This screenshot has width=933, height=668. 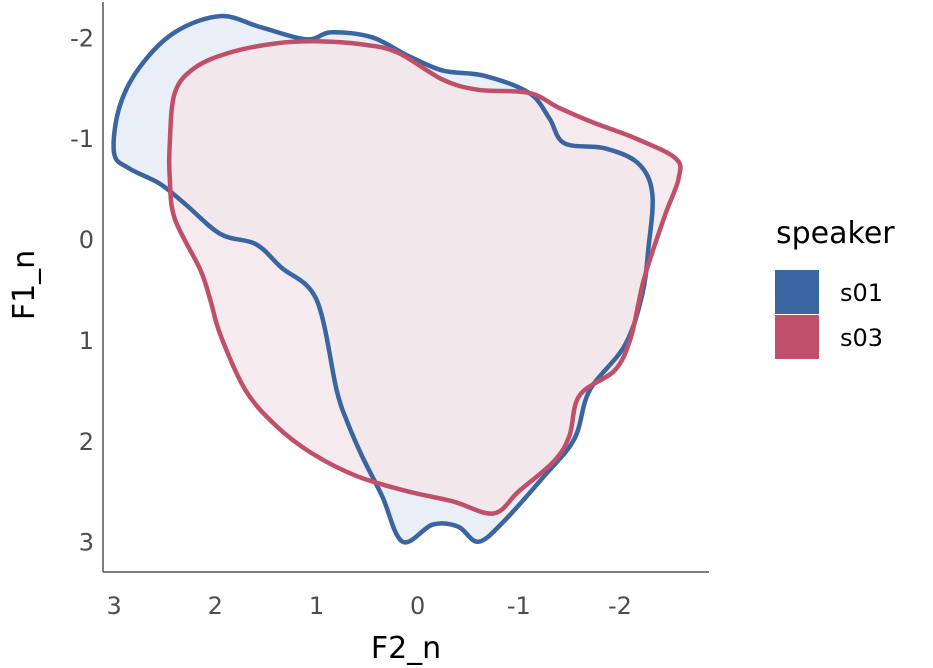 I want to click on x-axis-title: F2_n, so click(x=406, y=648).